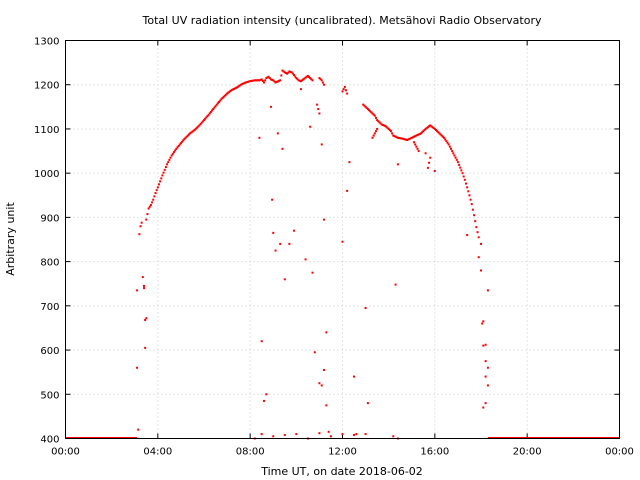 This screenshot has height=480, width=640. What do you see at coordinates (10, 239) in the screenshot?
I see `y-axis-label: Arbitrary unit` at bounding box center [10, 239].